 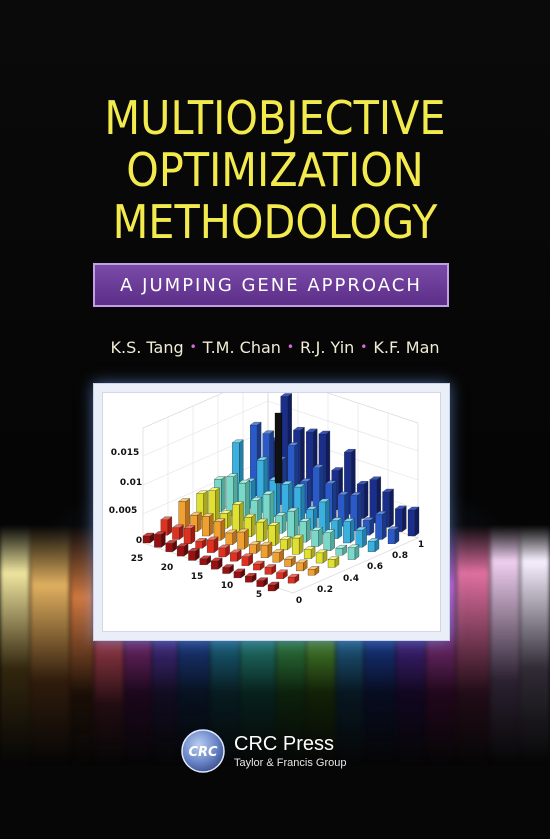 What do you see at coordinates (242, 347) in the screenshot?
I see `author-name: T.M. Chan` at bounding box center [242, 347].